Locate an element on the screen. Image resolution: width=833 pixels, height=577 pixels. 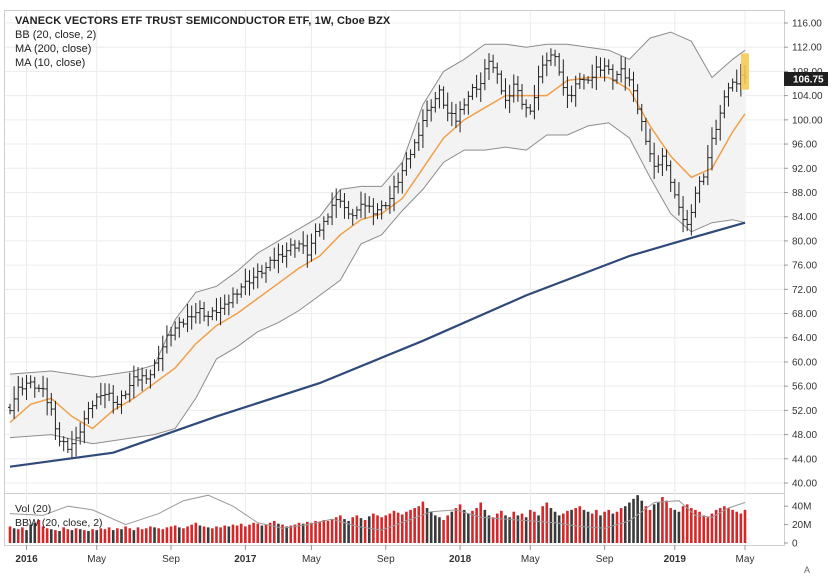
bbw-path is located at coordinates (377, 512).